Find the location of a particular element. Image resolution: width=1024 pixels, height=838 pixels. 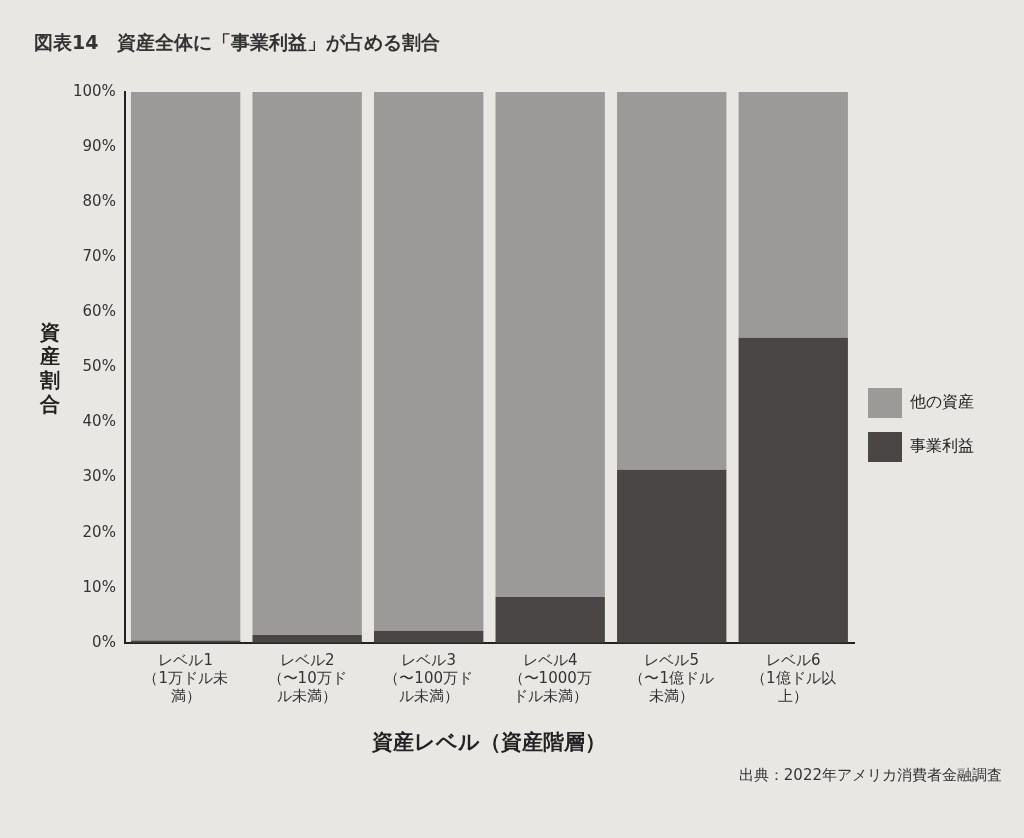

y-tick-label: 50% is located at coordinates (99, 366).